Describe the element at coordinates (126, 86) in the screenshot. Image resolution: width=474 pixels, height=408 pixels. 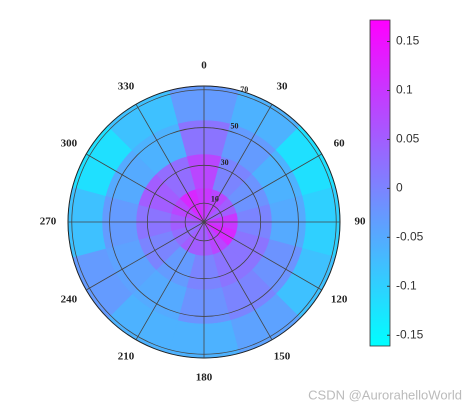
I see `theta-tick-label: 330` at that location.